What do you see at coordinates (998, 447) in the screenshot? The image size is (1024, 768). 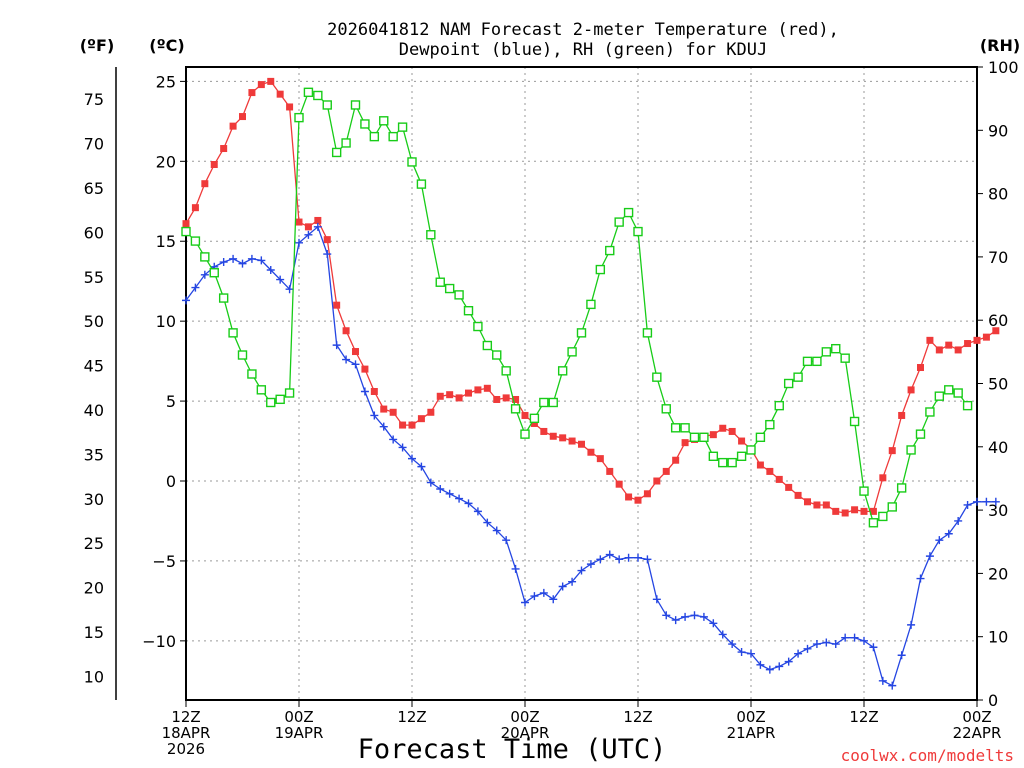 I see `rh-tick-label: 40` at bounding box center [998, 447].